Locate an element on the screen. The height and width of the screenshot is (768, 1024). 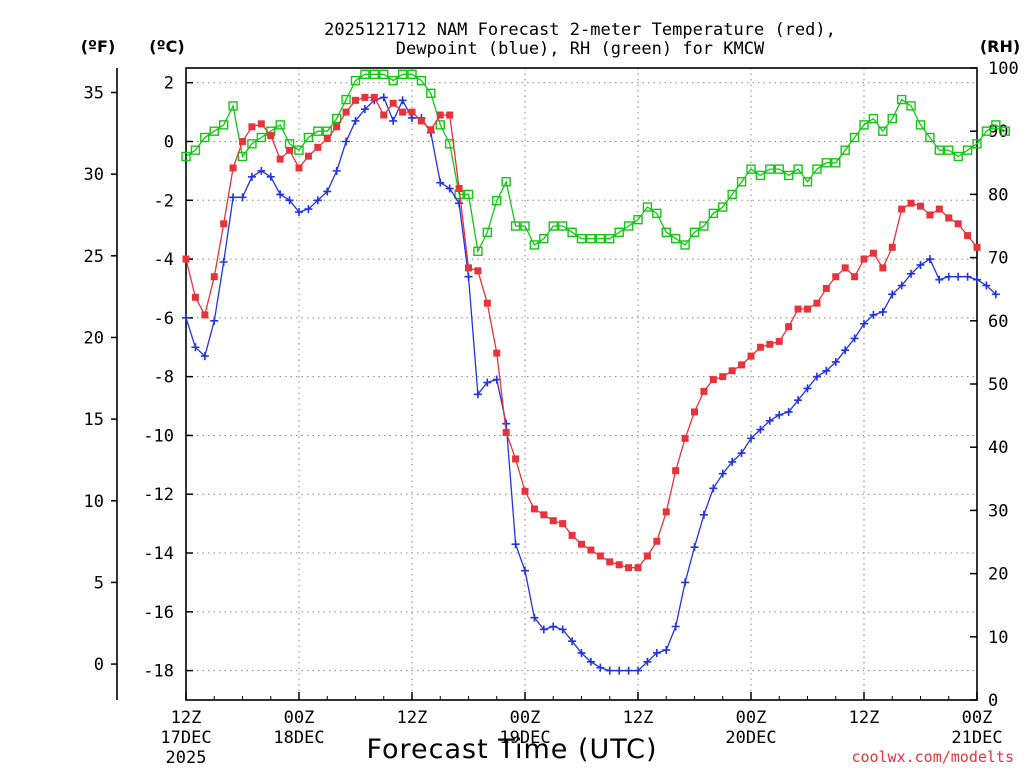
rh-tick-label: 20 is located at coordinates (998, 575).